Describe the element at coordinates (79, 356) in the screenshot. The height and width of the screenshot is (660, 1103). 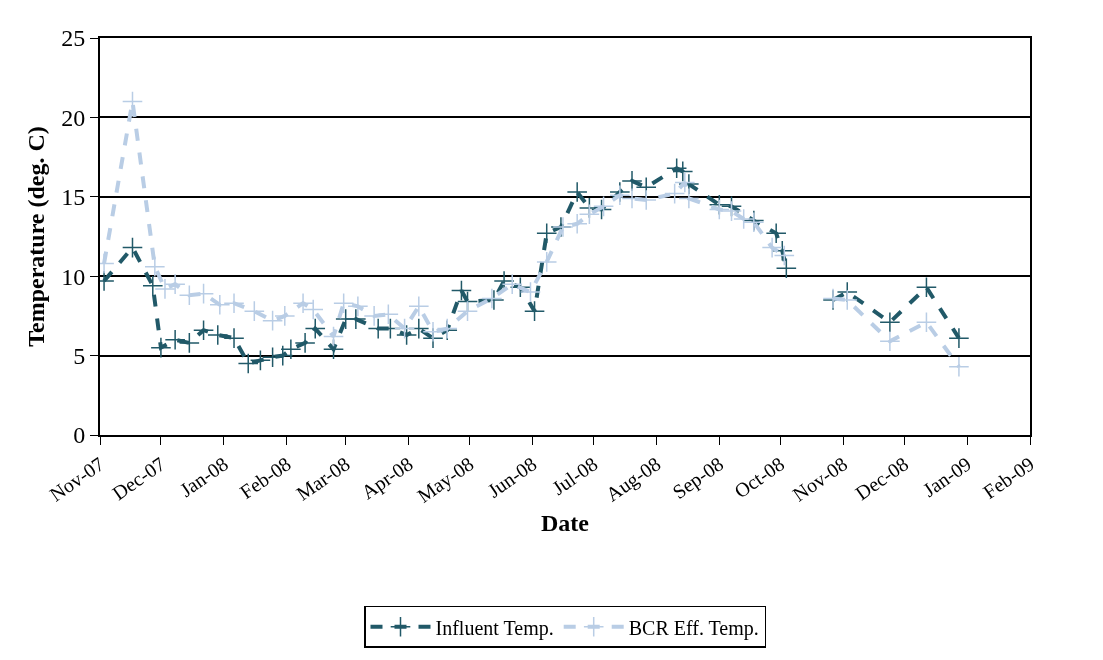
I see `y-tick-label: 5` at that location.